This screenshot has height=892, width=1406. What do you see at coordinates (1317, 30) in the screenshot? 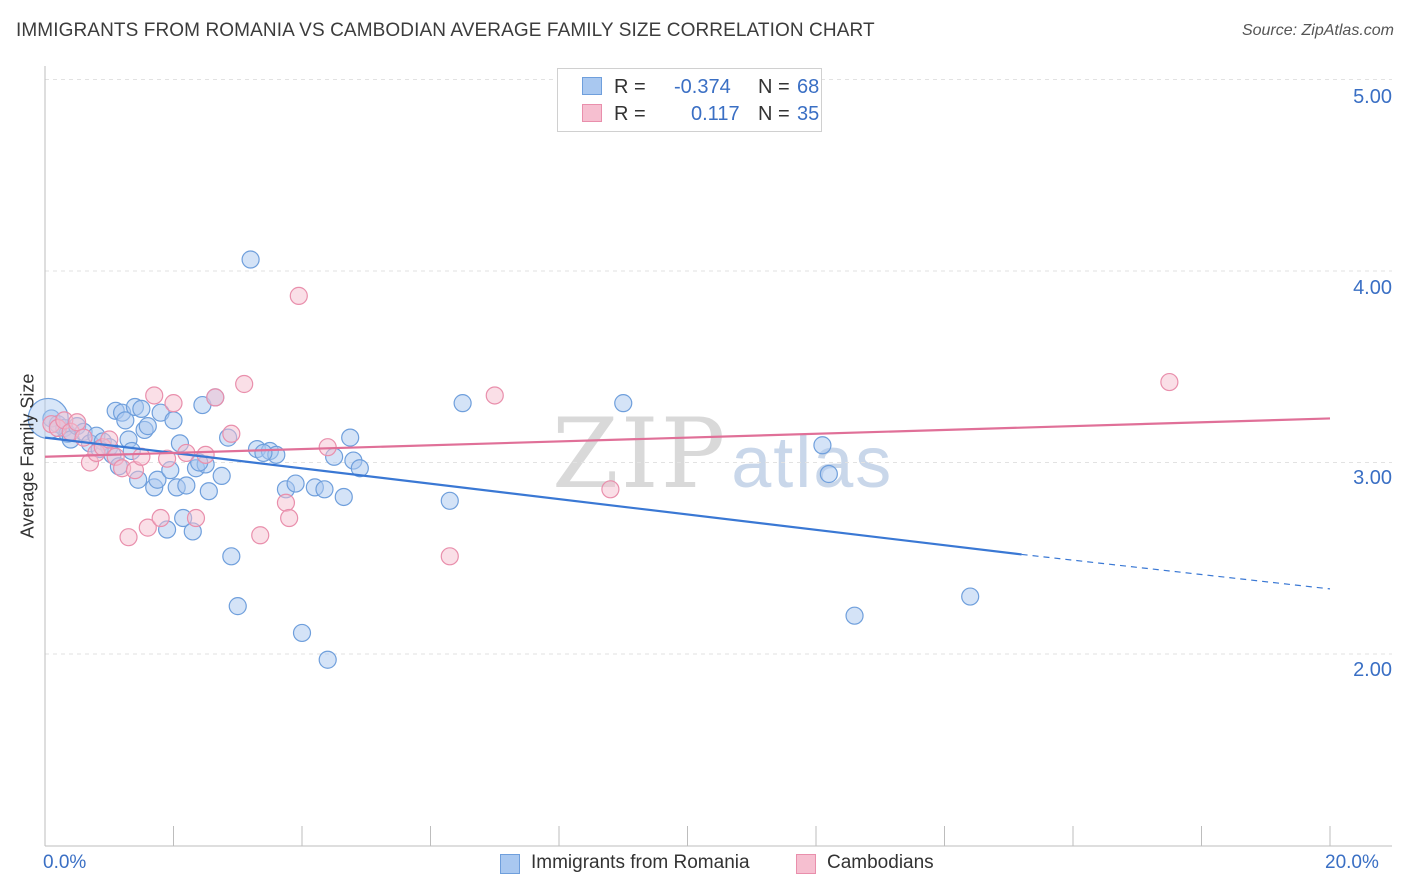
I see `source-label: Source: ZipAtlas.com` at bounding box center [1317, 30].